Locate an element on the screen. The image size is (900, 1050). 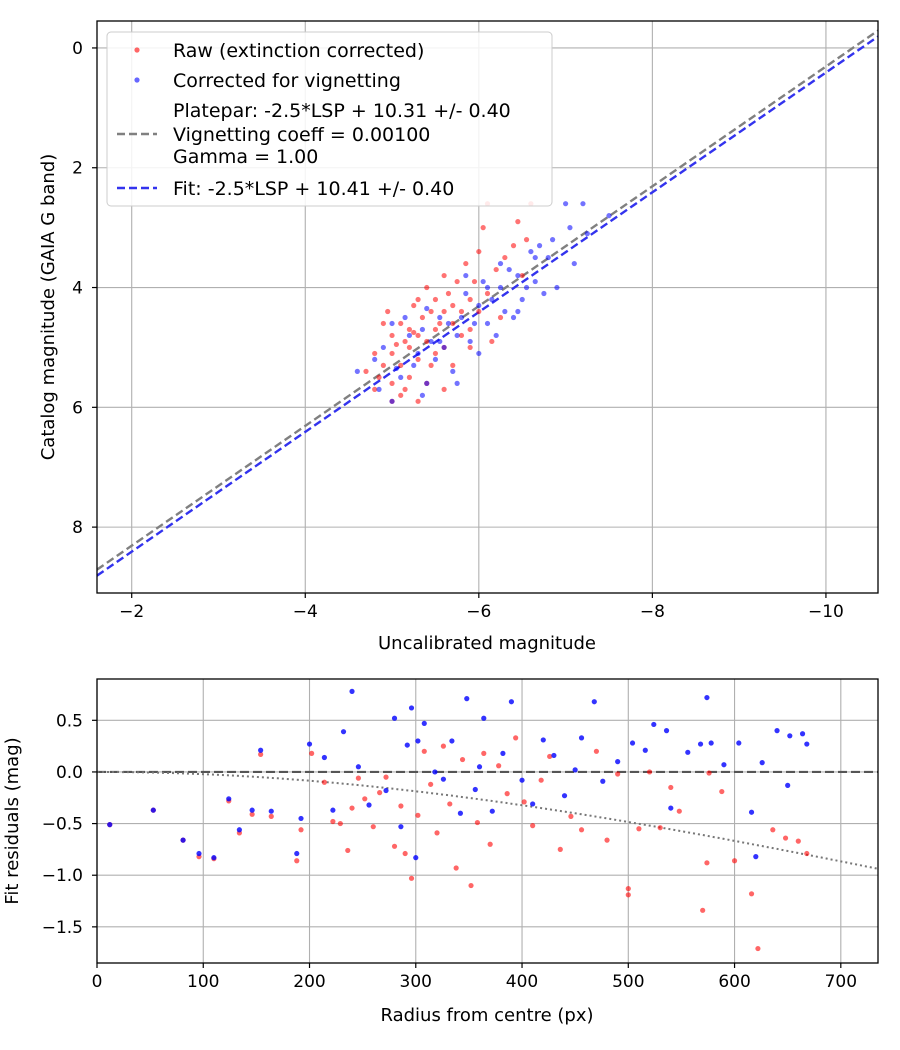
legend-corrected-label: Corrected for vignetting is located at coordinates (287, 81).